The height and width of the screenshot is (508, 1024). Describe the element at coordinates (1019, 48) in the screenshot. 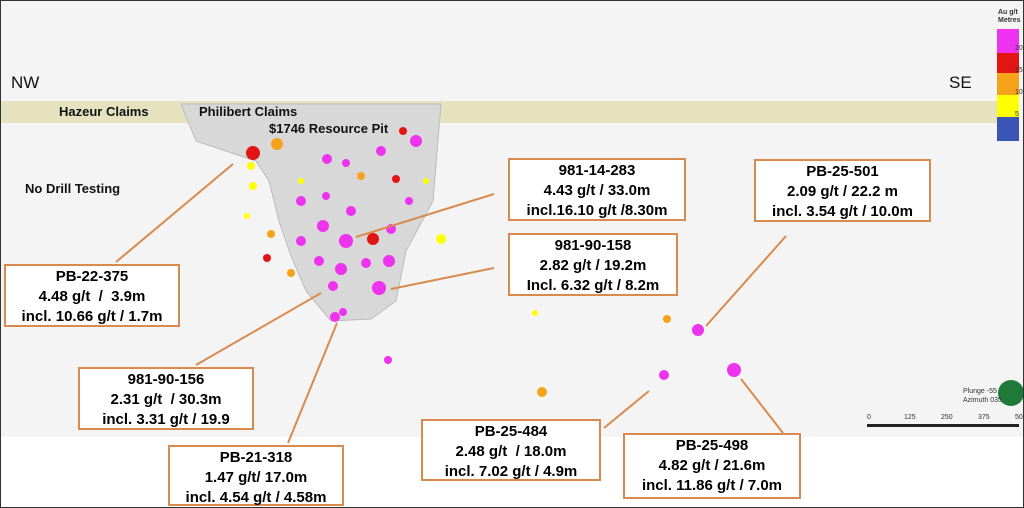

I see `legend-tick: 20` at that location.